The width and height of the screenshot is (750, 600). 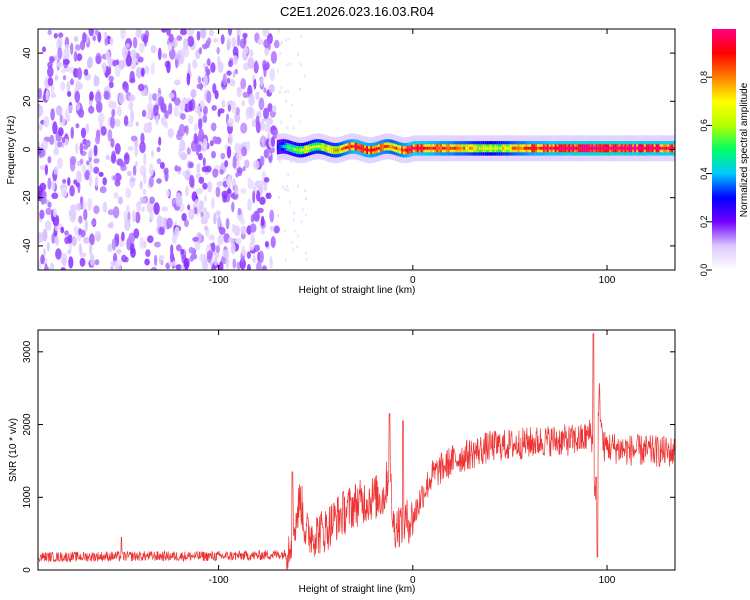 I want to click on colorbar-tick-label: 0.2, so click(x=704, y=222).